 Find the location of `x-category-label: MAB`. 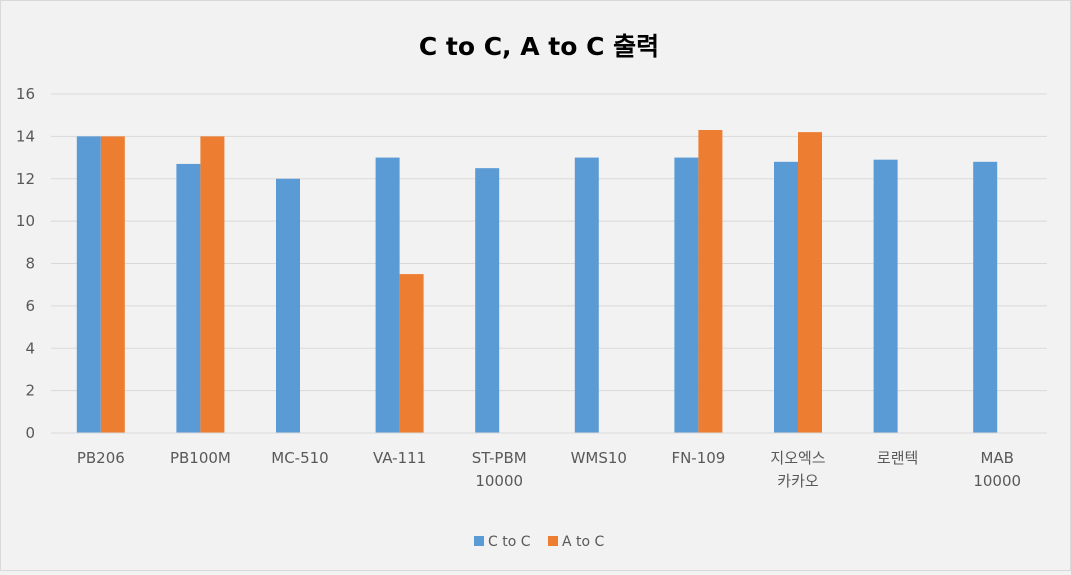

x-category-label: MAB is located at coordinates (997, 458).